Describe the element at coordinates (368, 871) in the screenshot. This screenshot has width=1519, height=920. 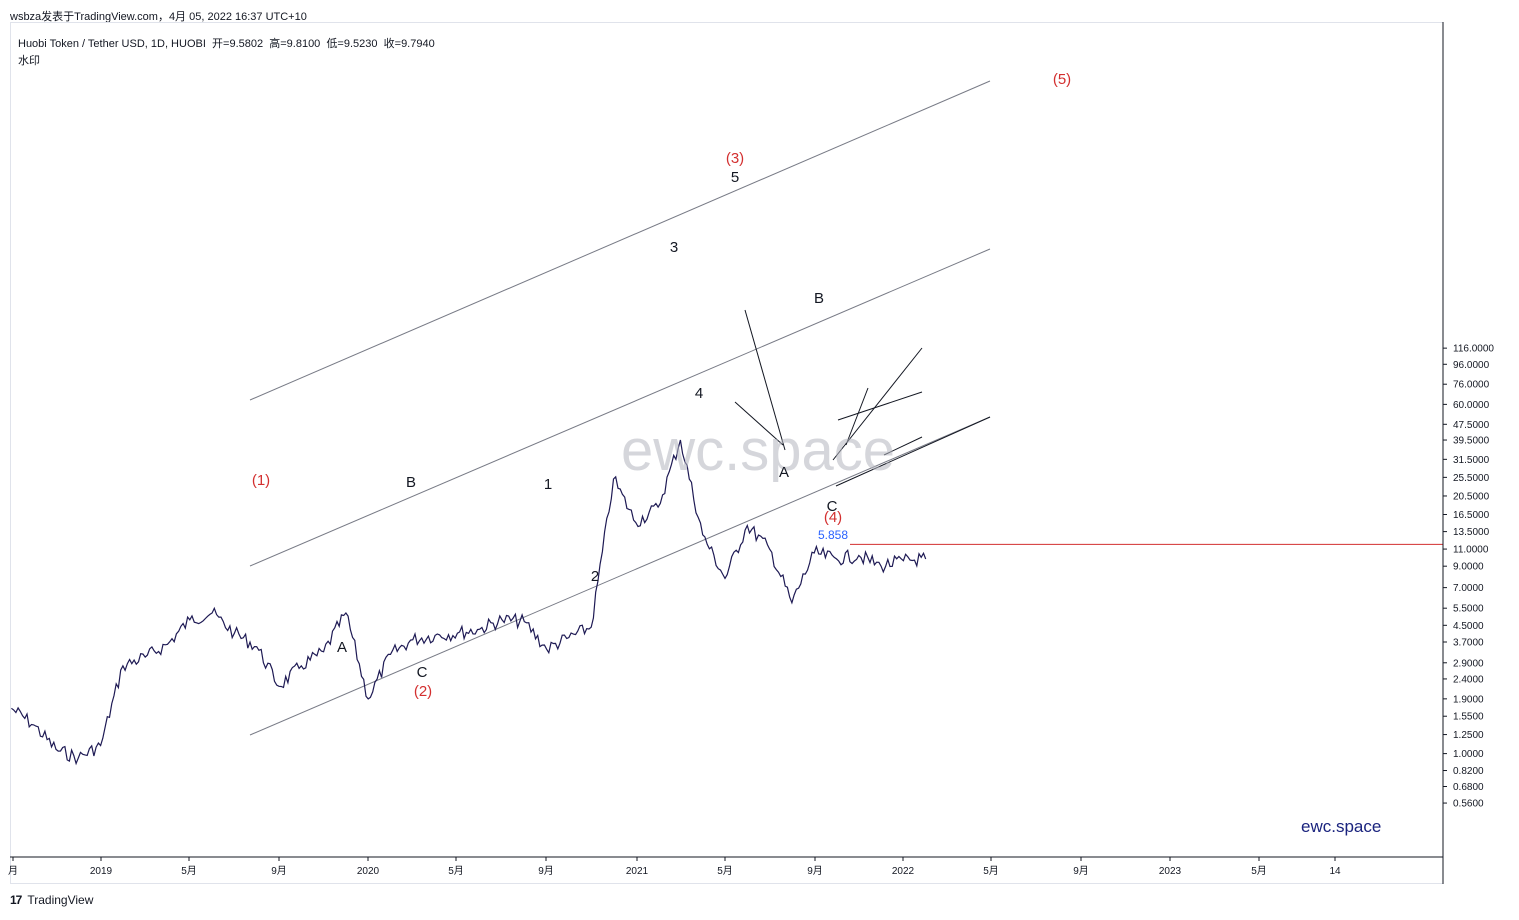
I see `x-tick-label: 2020` at that location.